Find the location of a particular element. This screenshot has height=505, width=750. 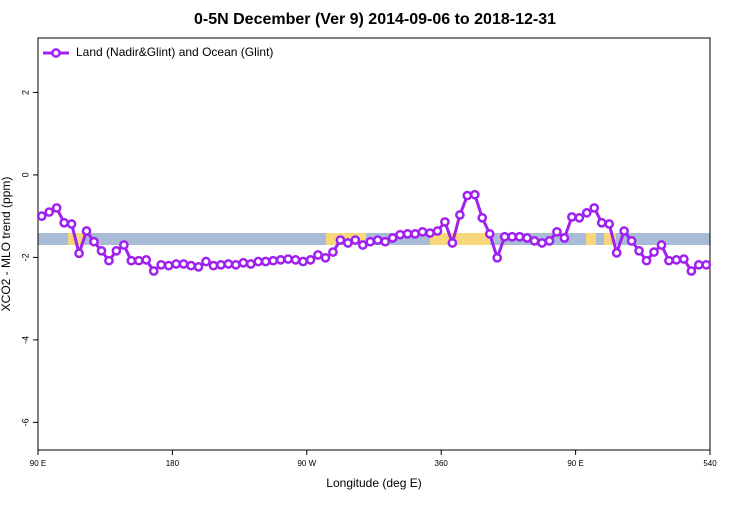

y-tick-label: 2 is located at coordinates (25, 92).